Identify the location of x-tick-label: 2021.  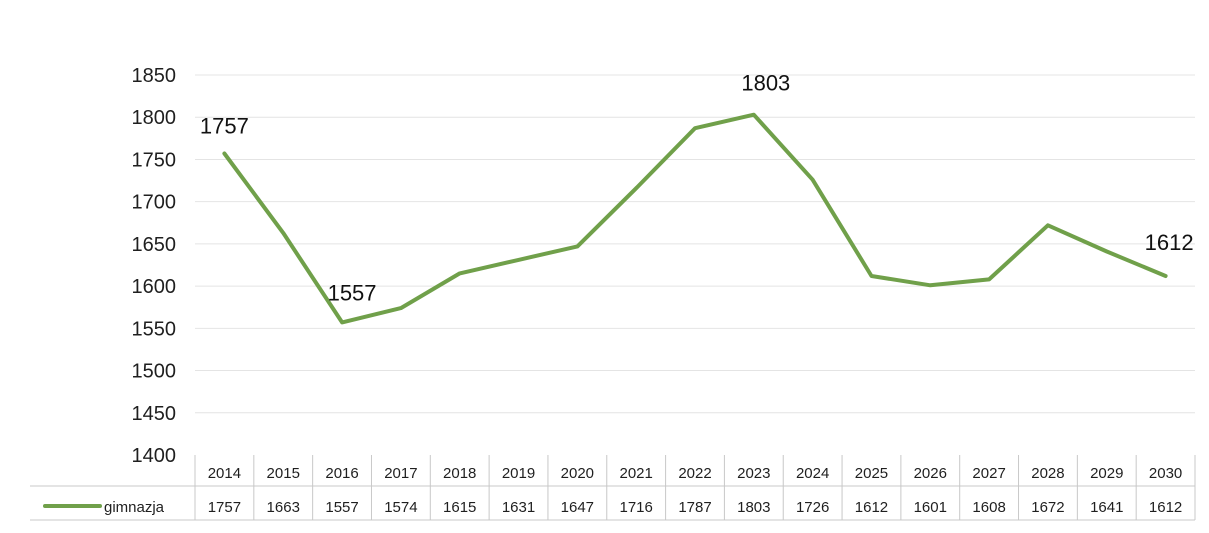
(635, 473).